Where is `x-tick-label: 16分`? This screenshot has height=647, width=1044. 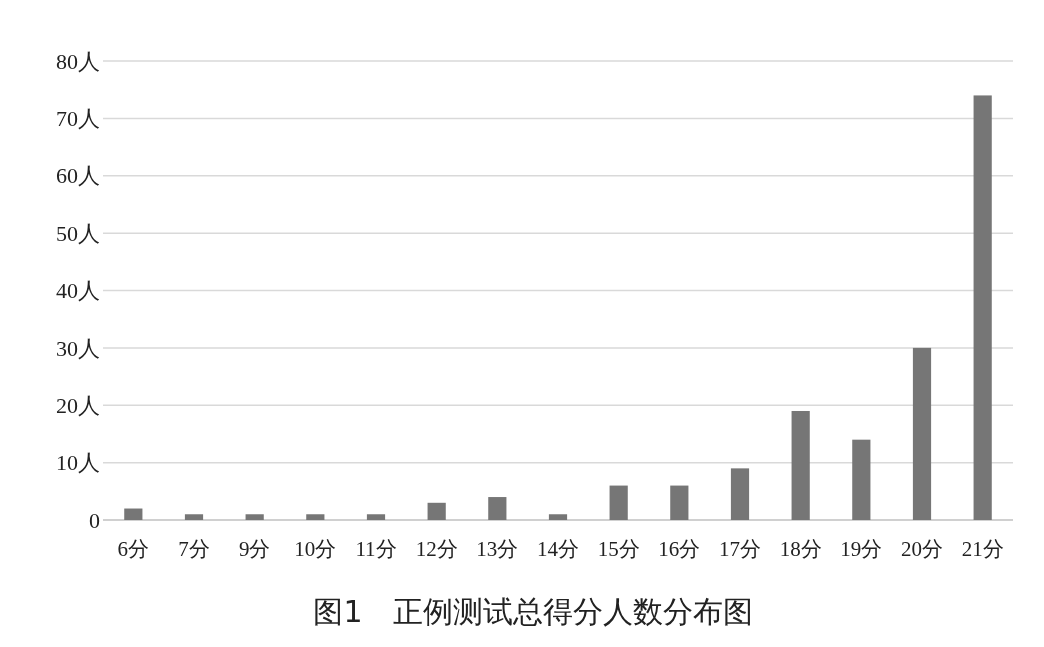 x-tick-label: 16分 is located at coordinates (679, 549).